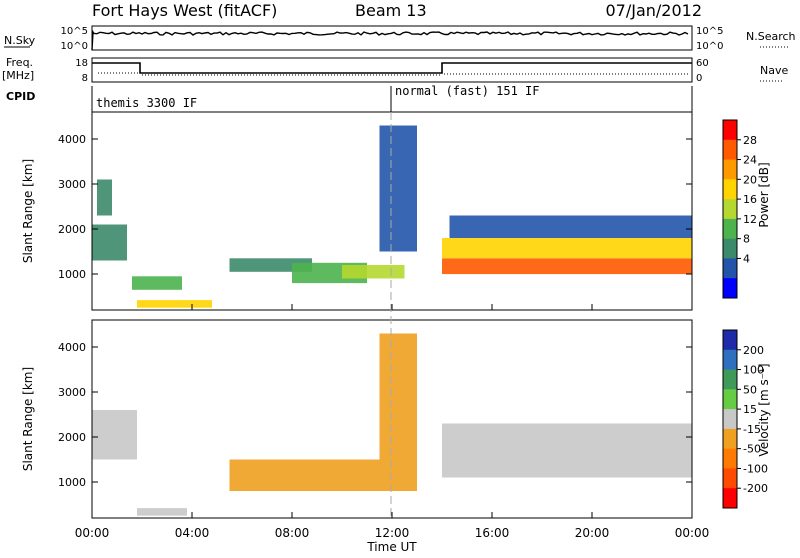  I want to click on velocity-colorbar-title: Velocity [m s⁻¹], so click(764, 409).